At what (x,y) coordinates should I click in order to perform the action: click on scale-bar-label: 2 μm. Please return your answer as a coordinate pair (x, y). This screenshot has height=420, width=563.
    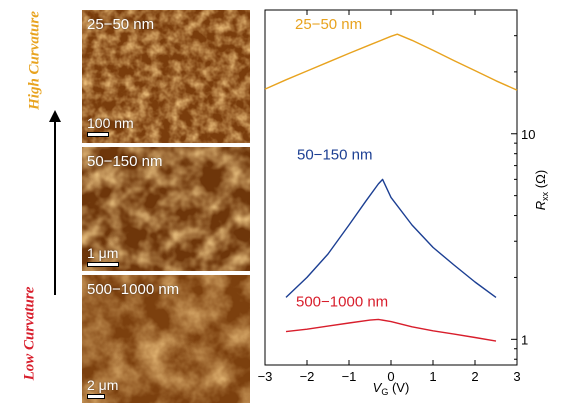
    Looking at the image, I should click on (103, 385).